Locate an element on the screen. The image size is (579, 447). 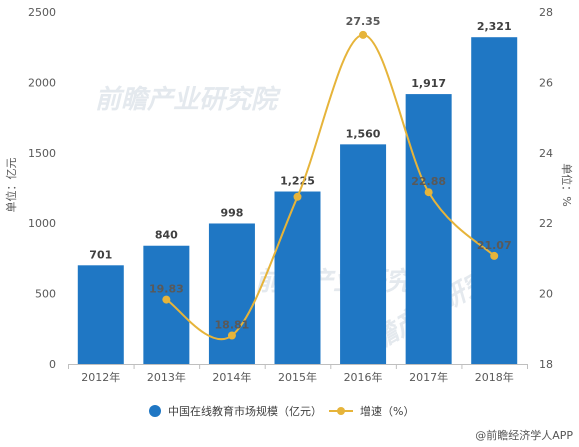
line-value-label: 19.83 is located at coordinates (166, 289).